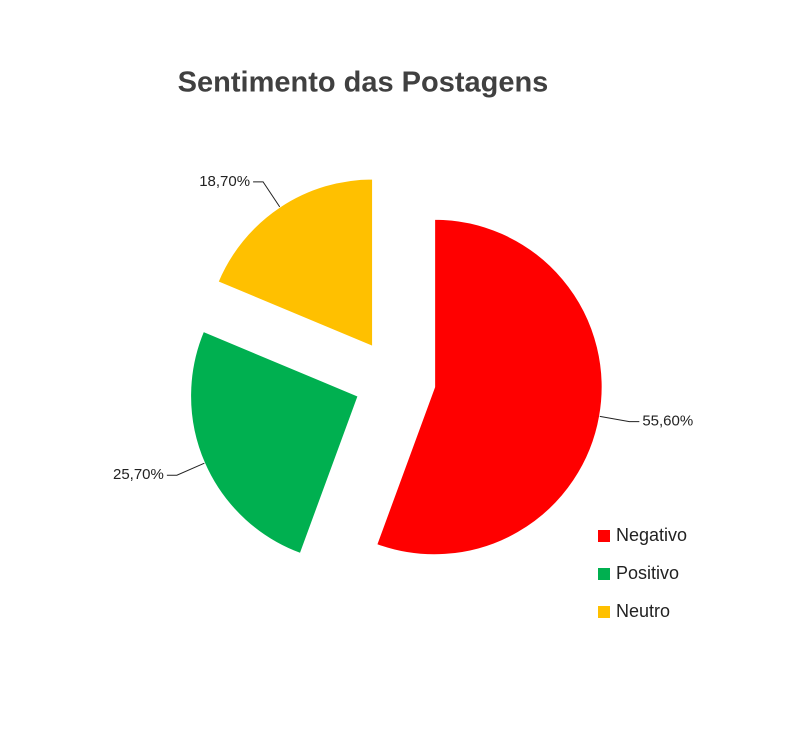 Image resolution: width=793 pixels, height=729 pixels. What do you see at coordinates (643, 611) in the screenshot?
I see `legend-label: Neutro` at bounding box center [643, 611].